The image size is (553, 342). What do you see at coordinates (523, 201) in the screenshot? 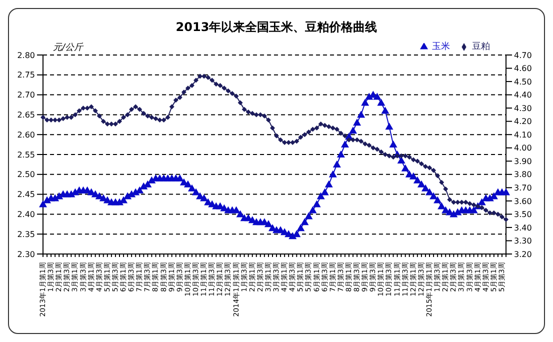
I see `y2-tick-label: 3.60` at bounding box center [523, 201].